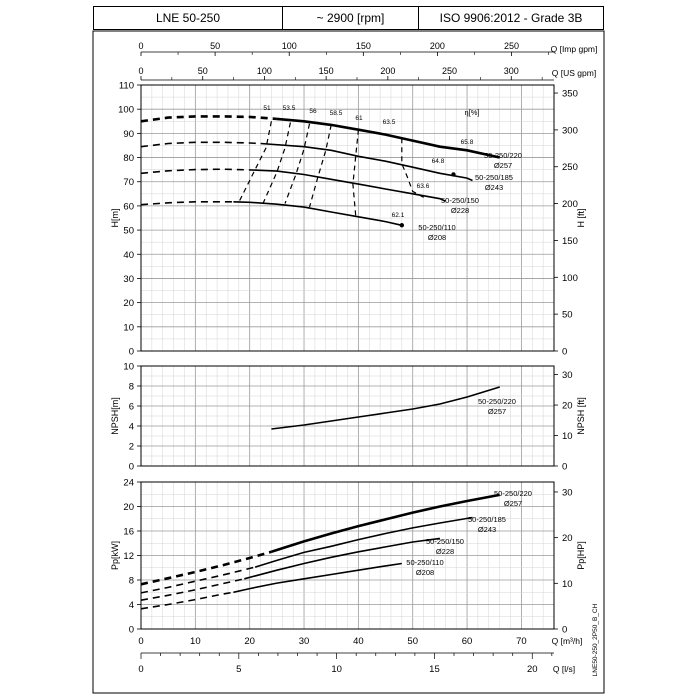 The image size is (700, 700). What do you see at coordinates (424, 562) in the screenshot?
I see `power-series-label: 50-250/110` at bounding box center [424, 562].